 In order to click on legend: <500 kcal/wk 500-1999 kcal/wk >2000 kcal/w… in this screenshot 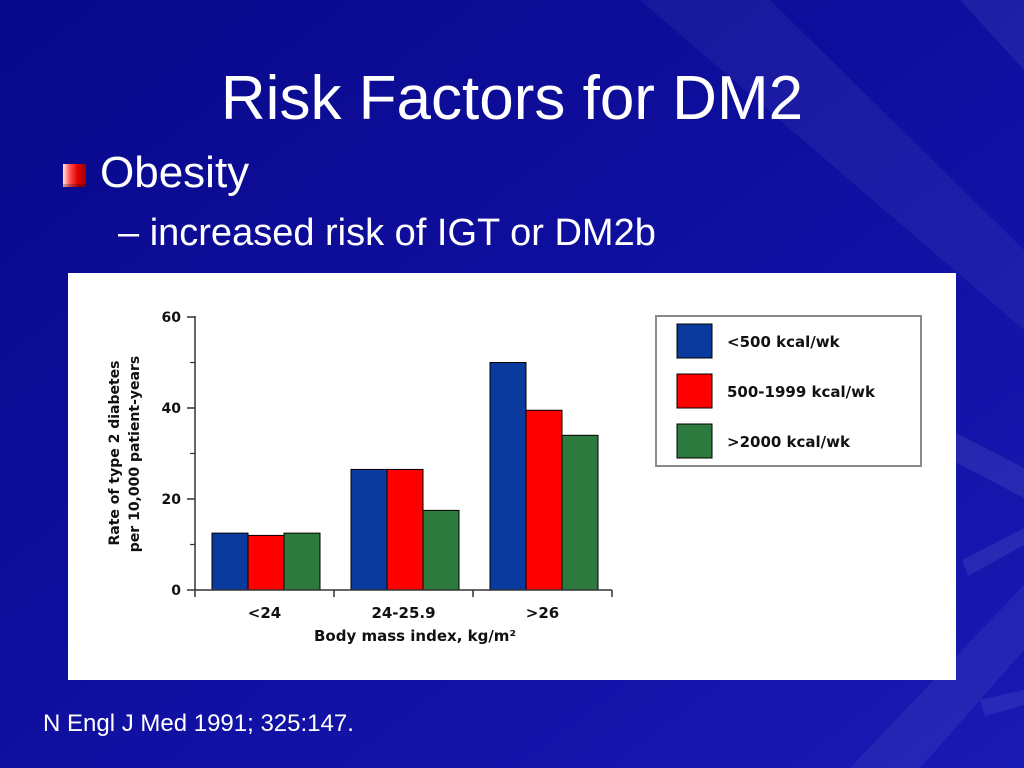, I will do `click(788, 391)`.